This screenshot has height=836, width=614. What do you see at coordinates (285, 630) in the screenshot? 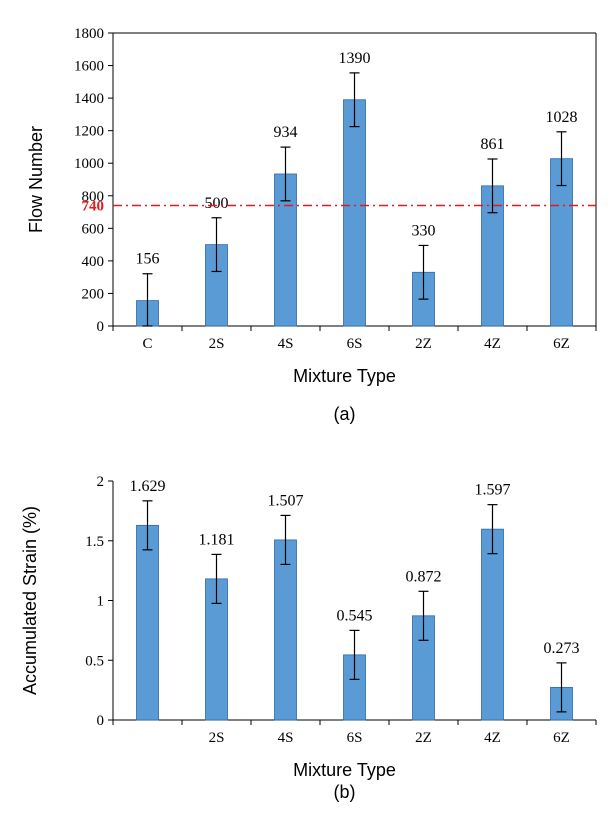
I see `bar-4S` at bounding box center [285, 630].